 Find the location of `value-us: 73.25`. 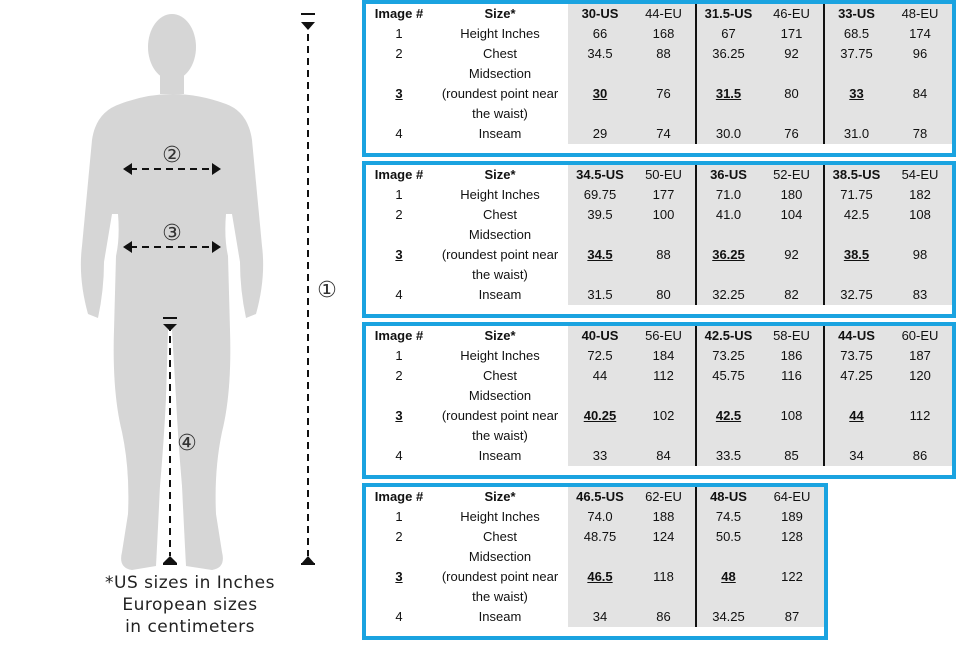

value-us: 73.25 is located at coordinates (727, 356).